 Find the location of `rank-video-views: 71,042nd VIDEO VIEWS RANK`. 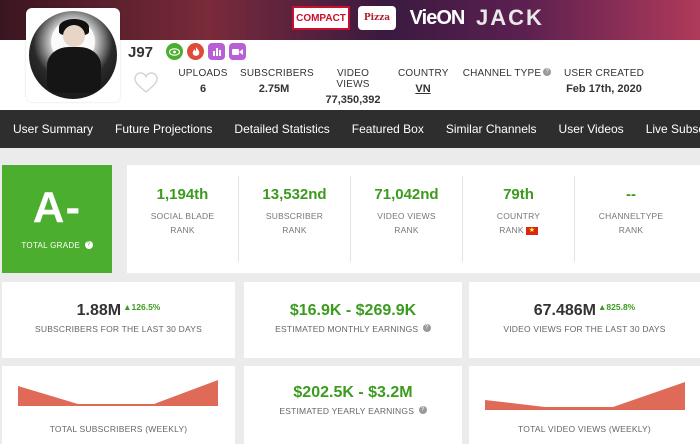

rank-video-views: 71,042nd VIDEO VIEWS RANK is located at coordinates (407, 219).